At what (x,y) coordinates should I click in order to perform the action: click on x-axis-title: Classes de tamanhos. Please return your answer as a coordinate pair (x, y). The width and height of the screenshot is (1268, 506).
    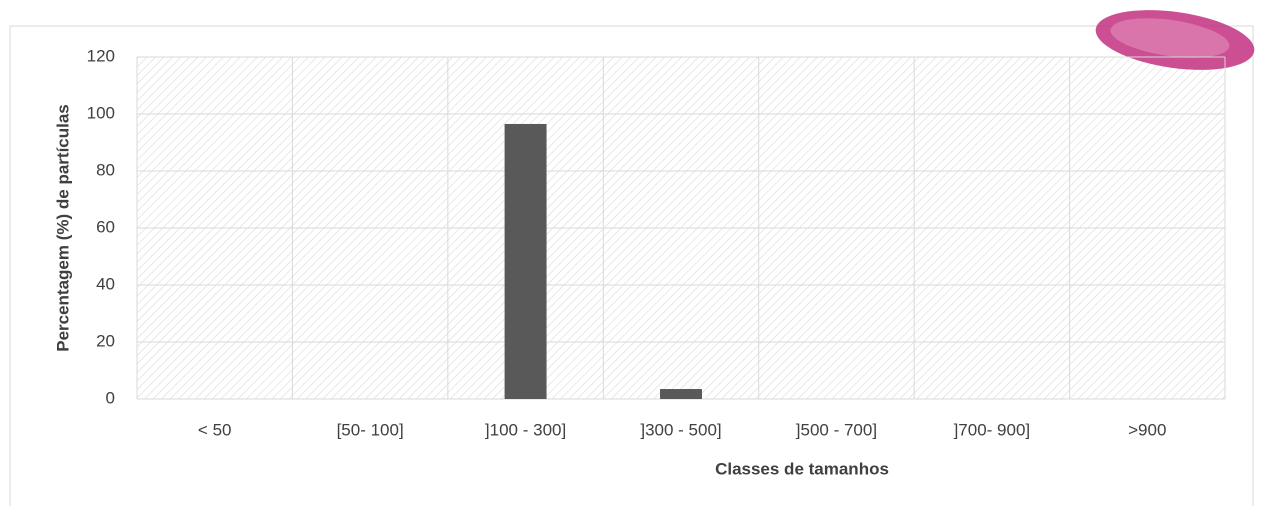
    Looking at the image, I should click on (802, 468).